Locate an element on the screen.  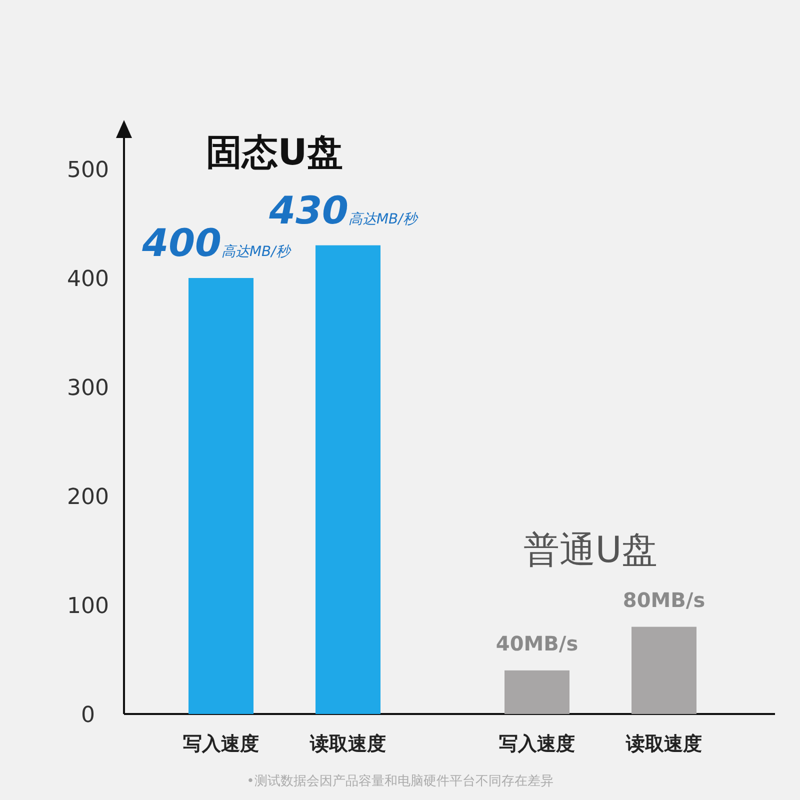
series-label: 固态U盘 is located at coordinates (275, 153).